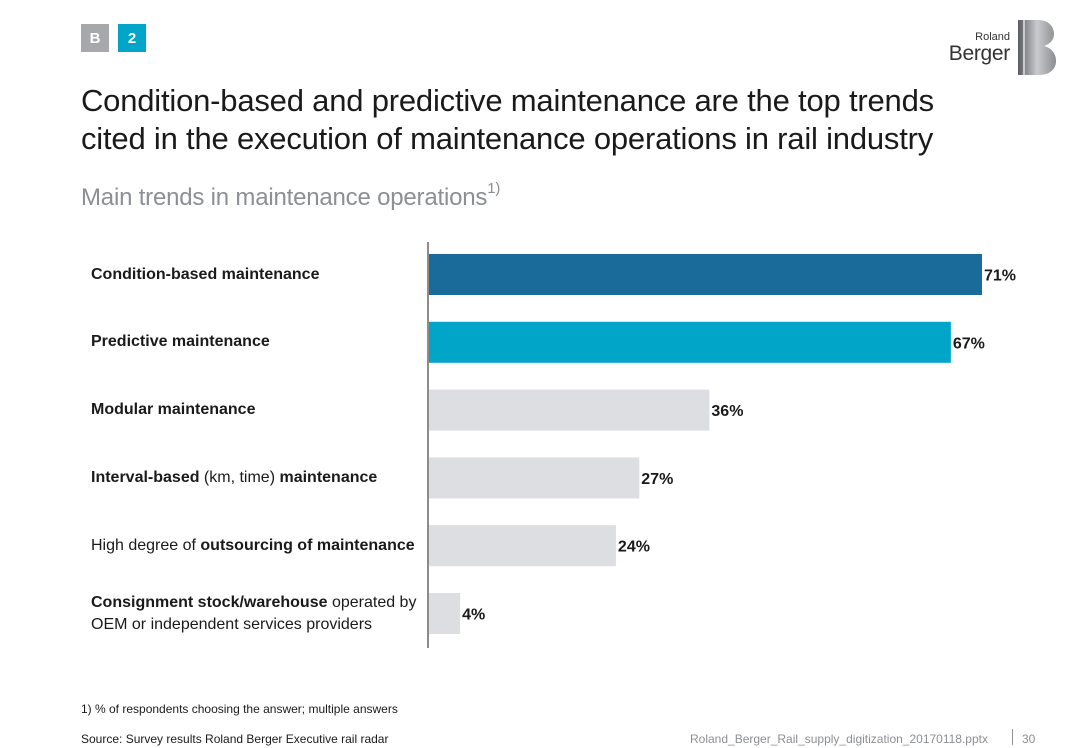 Image resolution: width=1080 pixels, height=748 pixels. What do you see at coordinates (634, 547) in the screenshot?
I see `bar-value-label-5: 24%` at bounding box center [634, 547].